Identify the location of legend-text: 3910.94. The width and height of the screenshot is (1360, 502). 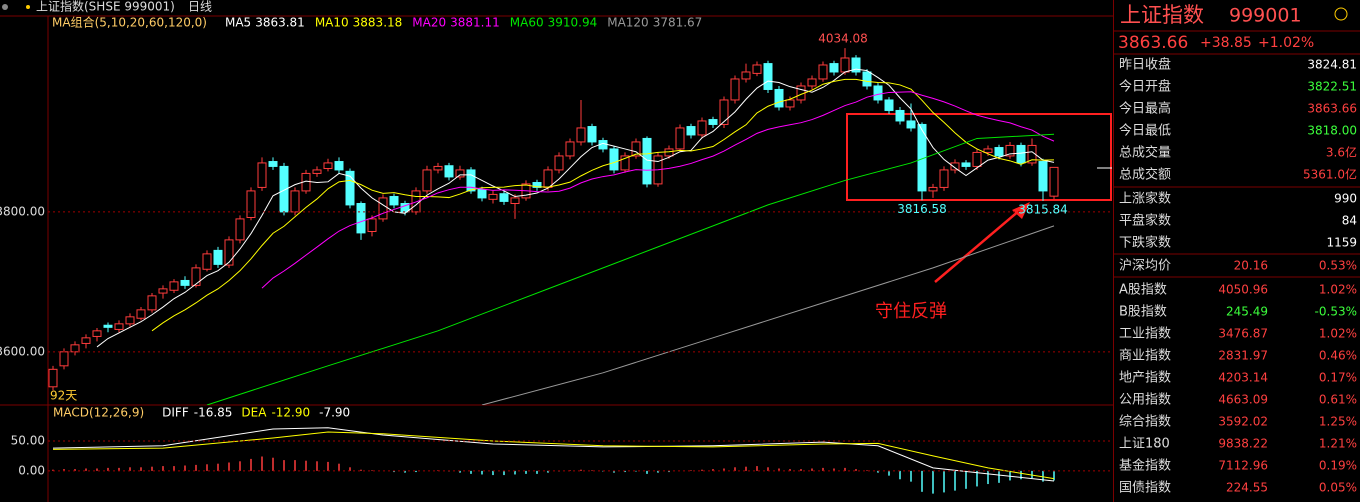
(573, 23).